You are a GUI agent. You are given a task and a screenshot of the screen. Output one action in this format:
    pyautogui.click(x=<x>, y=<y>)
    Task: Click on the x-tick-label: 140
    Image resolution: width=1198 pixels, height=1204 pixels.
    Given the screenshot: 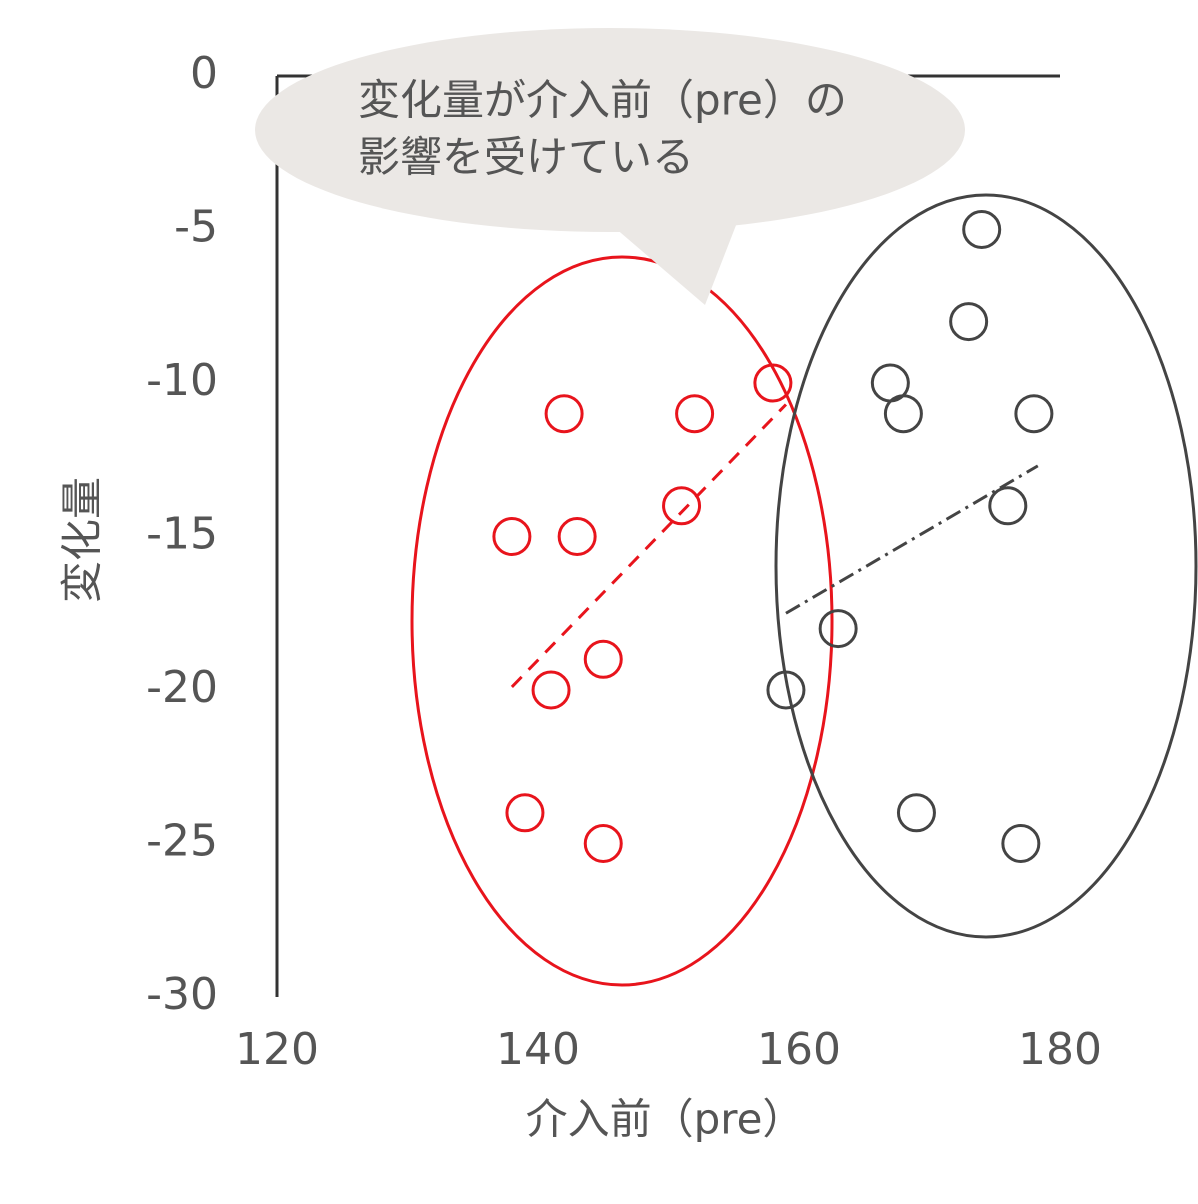 What is the action you would take?
    pyautogui.click(x=538, y=1049)
    